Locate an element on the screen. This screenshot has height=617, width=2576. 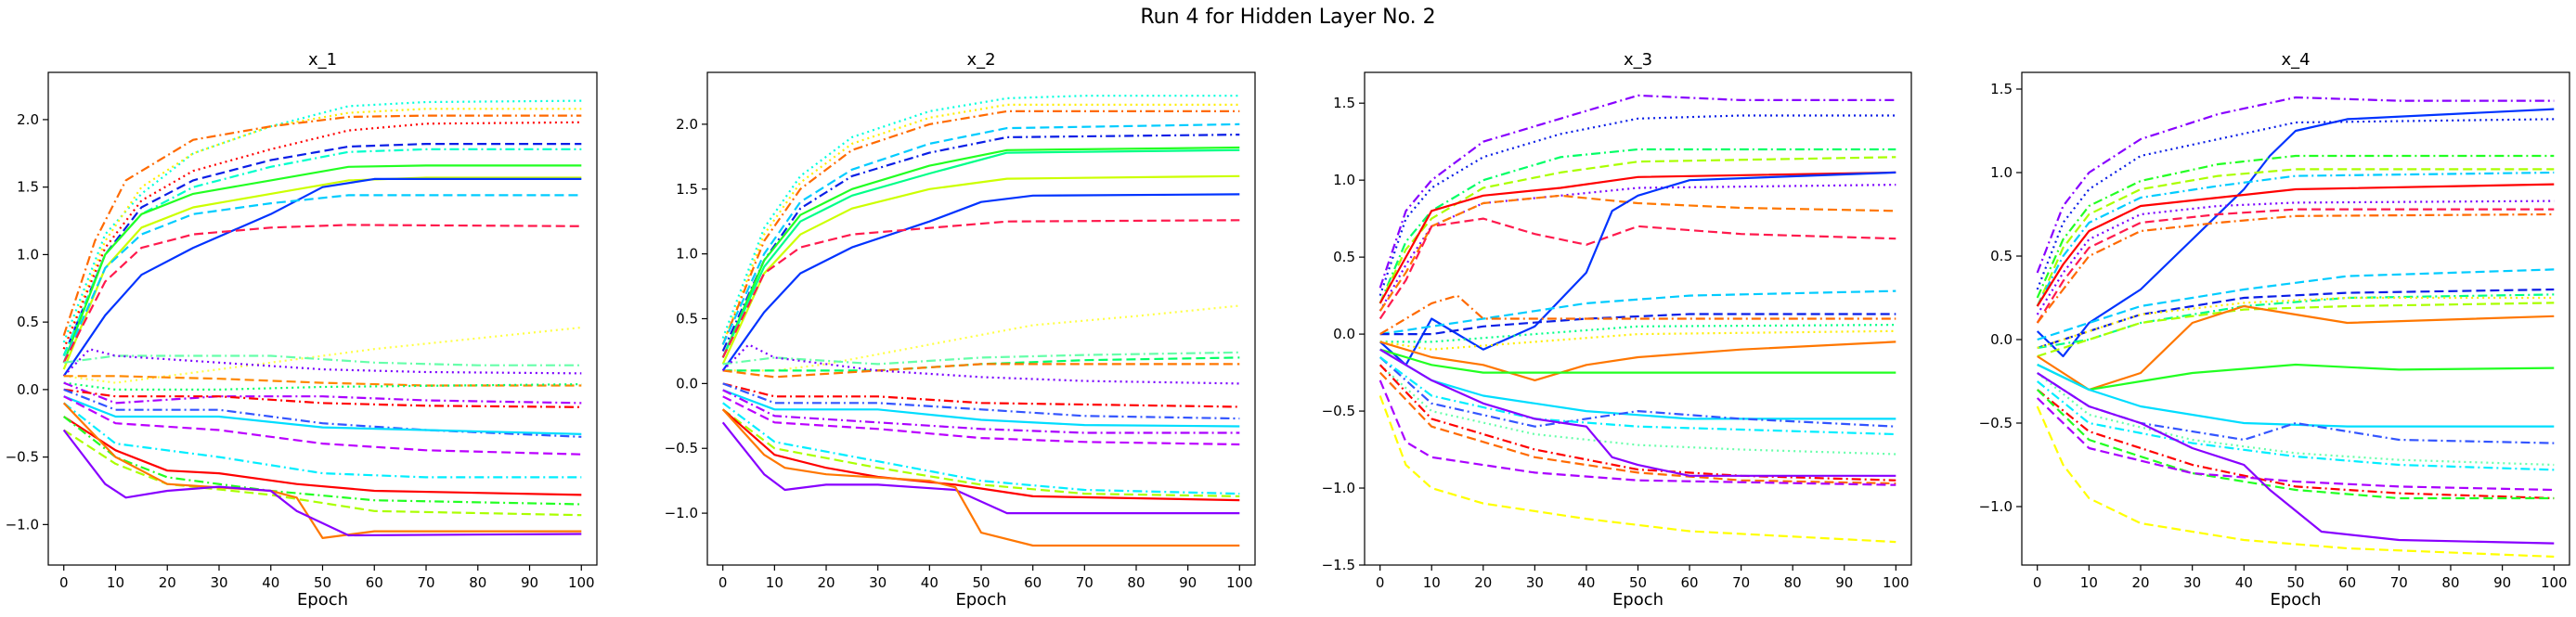
subplot-title: x_4 is located at coordinates (2295, 60).